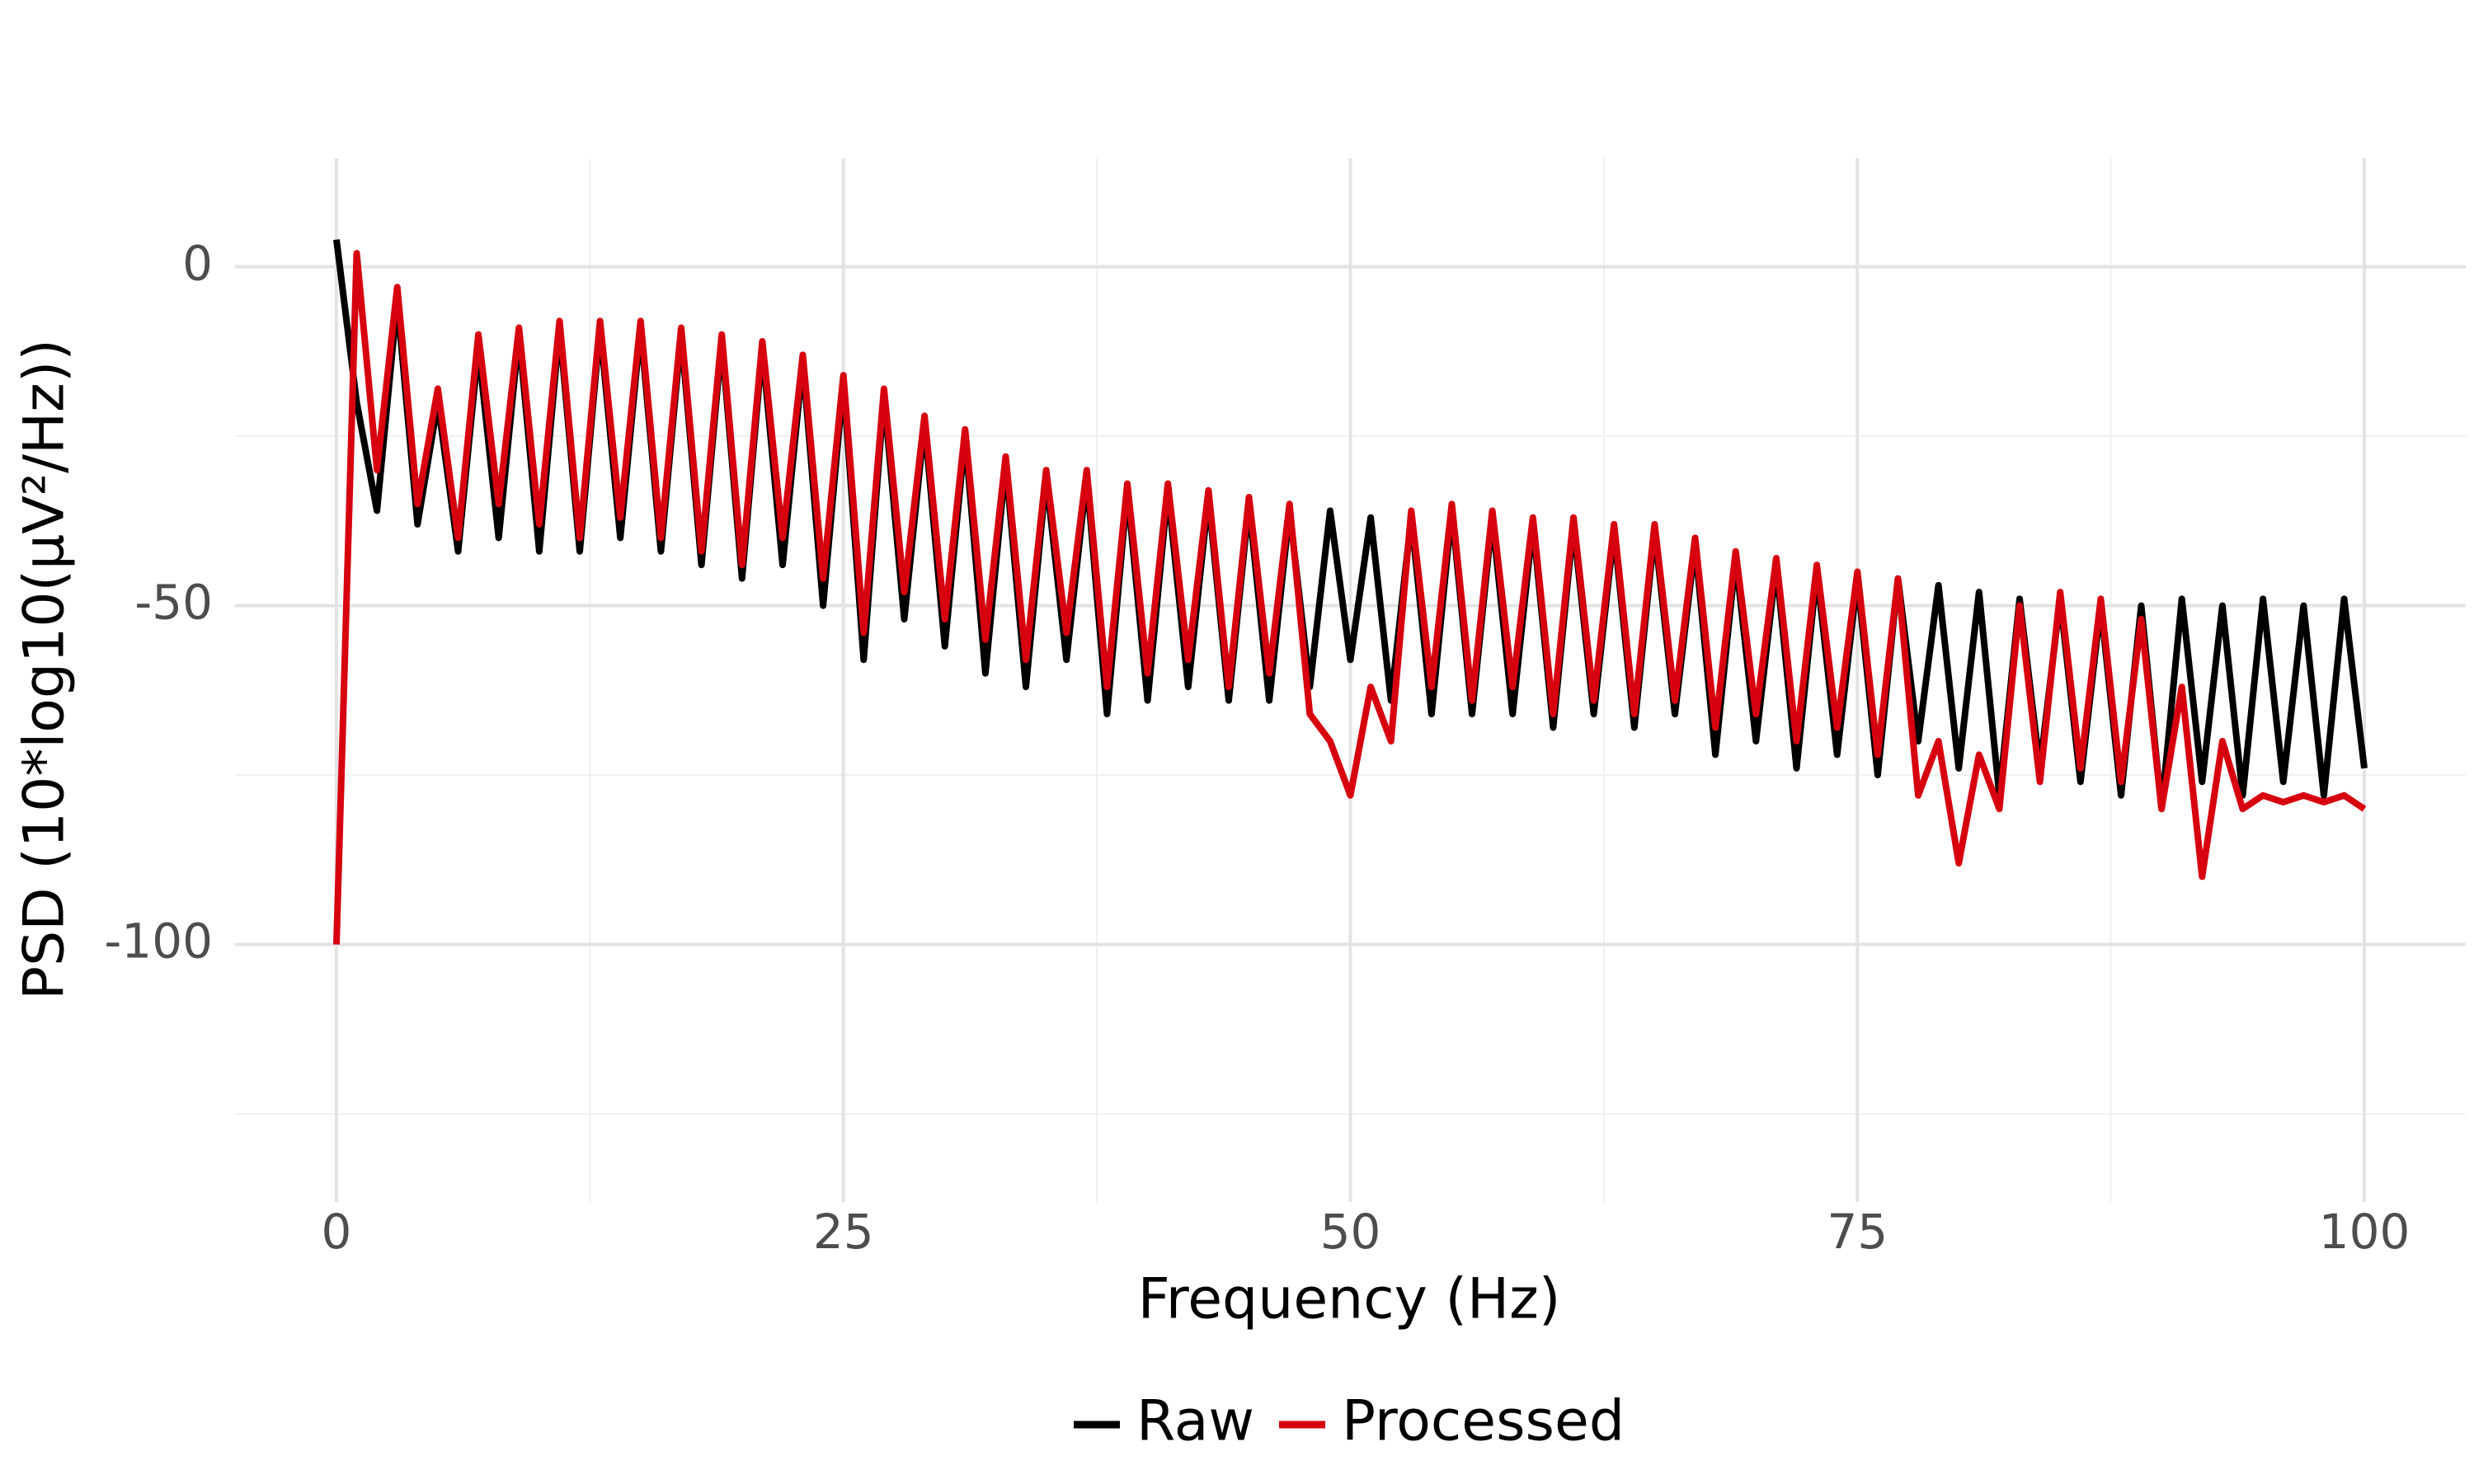  I want to click on x-tick-label: 100, so click(2365, 1232).